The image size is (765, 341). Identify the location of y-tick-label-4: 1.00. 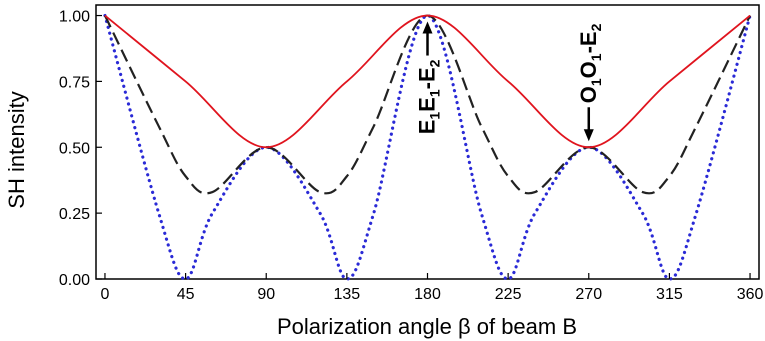
(74, 17).